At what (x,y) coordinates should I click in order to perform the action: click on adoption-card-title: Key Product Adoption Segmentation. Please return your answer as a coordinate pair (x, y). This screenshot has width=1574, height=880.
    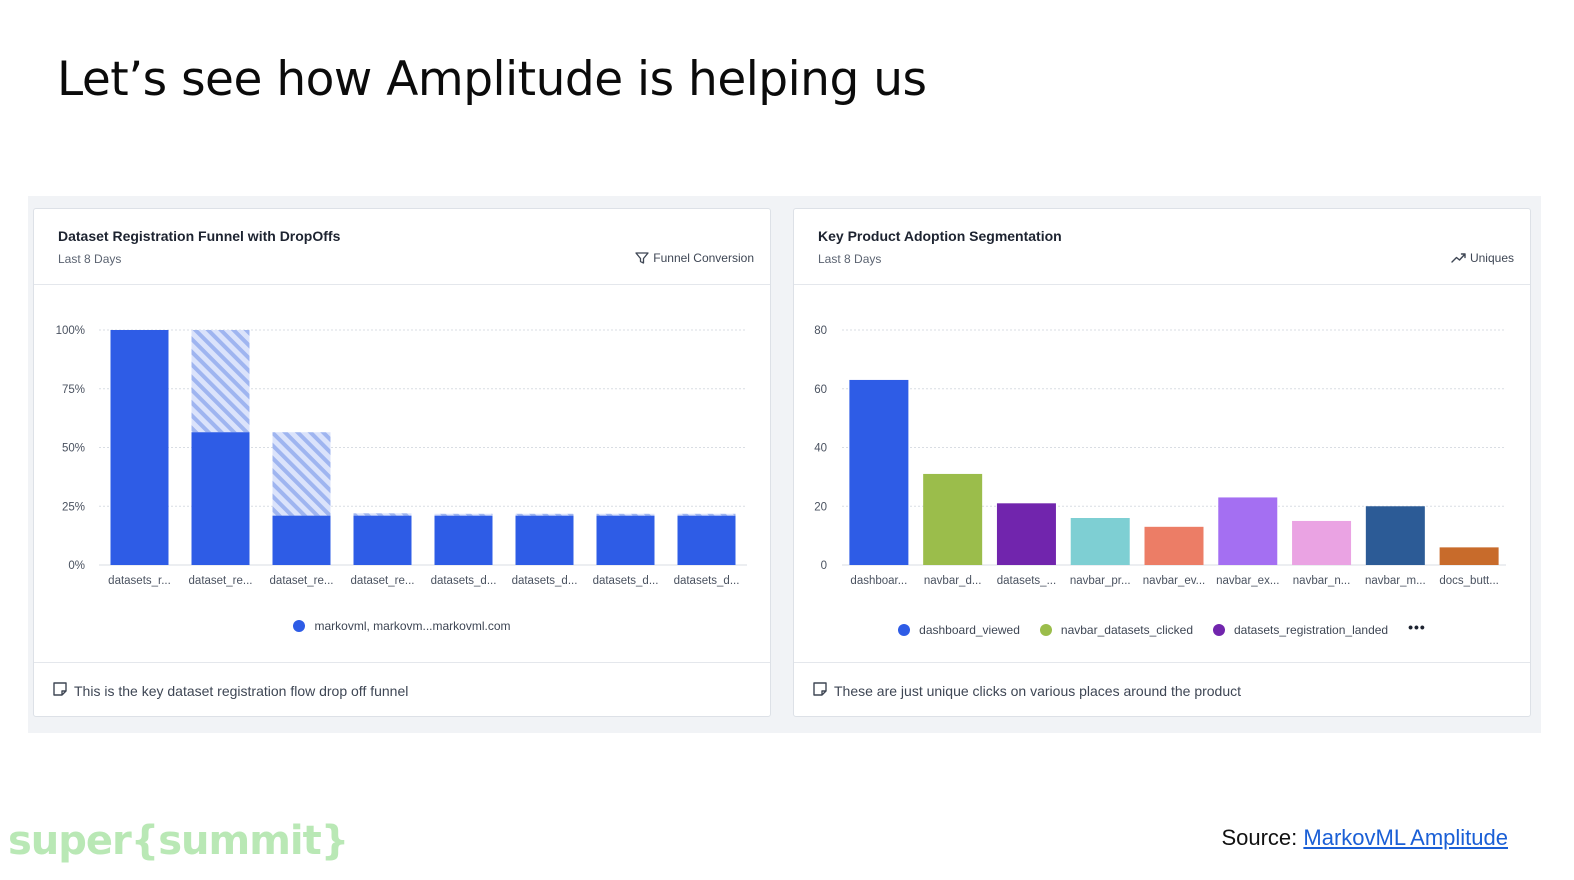
    Looking at the image, I should click on (940, 236).